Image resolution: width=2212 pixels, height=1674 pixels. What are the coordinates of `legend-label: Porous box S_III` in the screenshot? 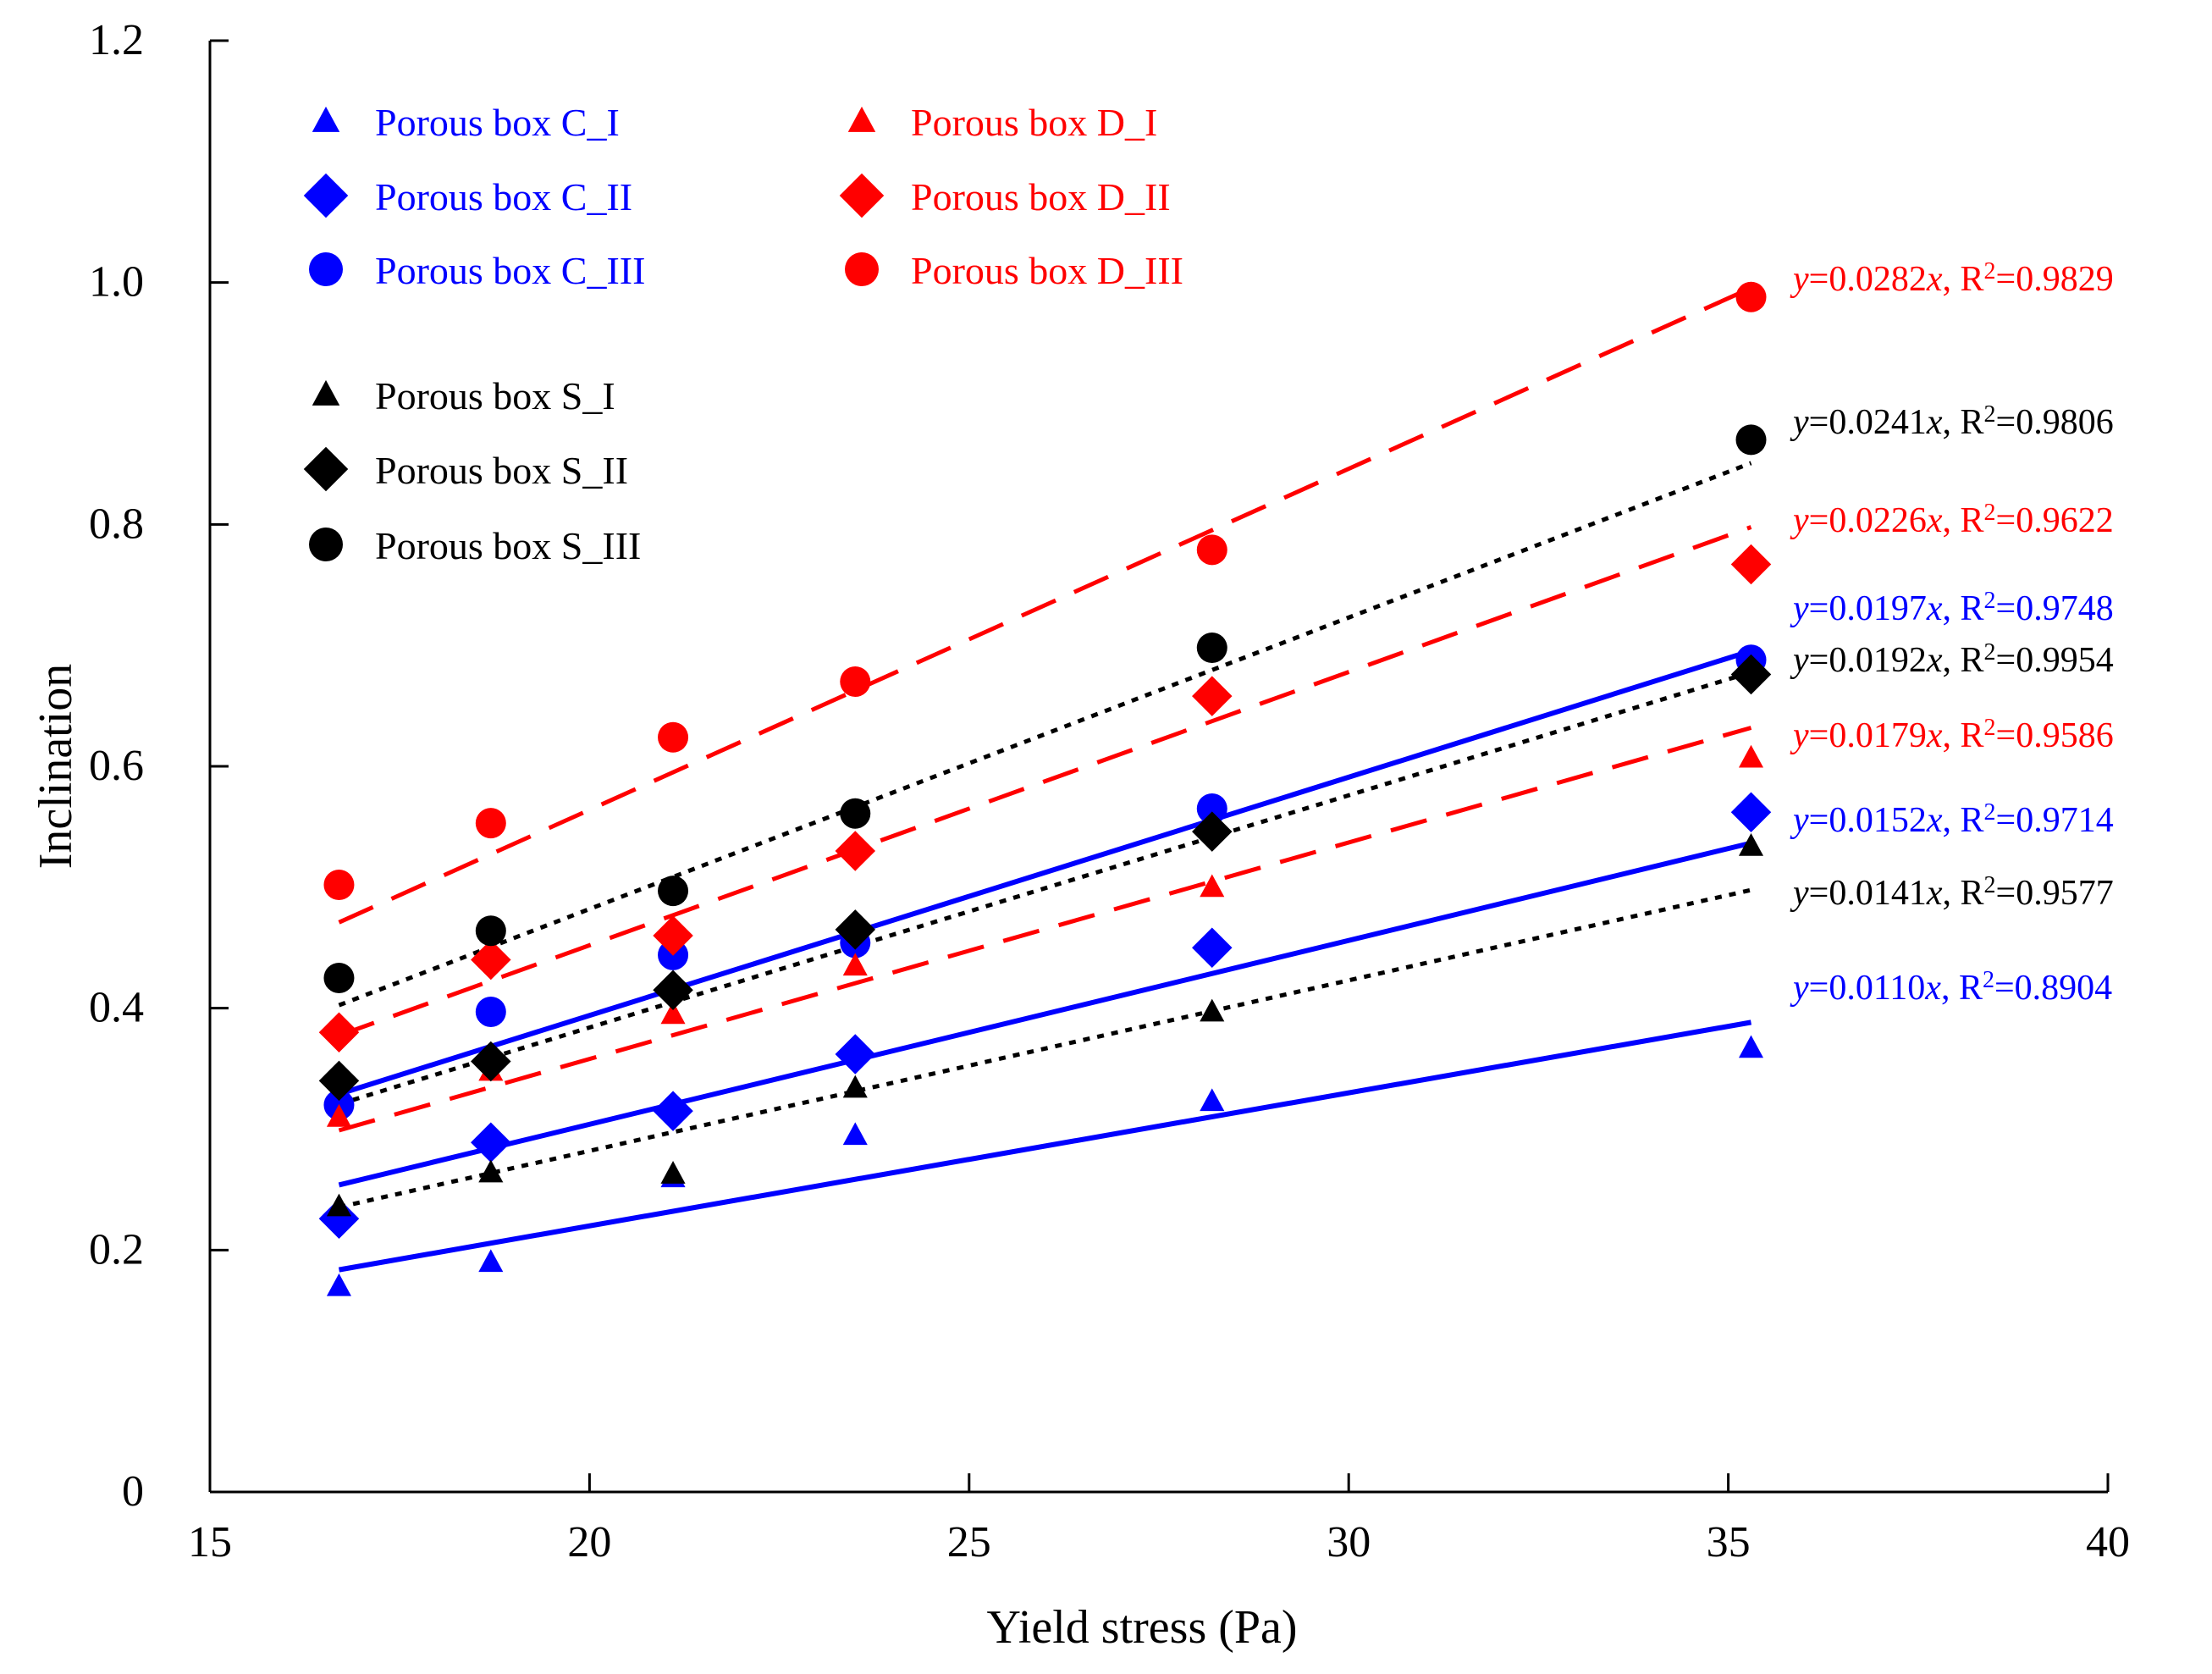 It's located at (508, 545).